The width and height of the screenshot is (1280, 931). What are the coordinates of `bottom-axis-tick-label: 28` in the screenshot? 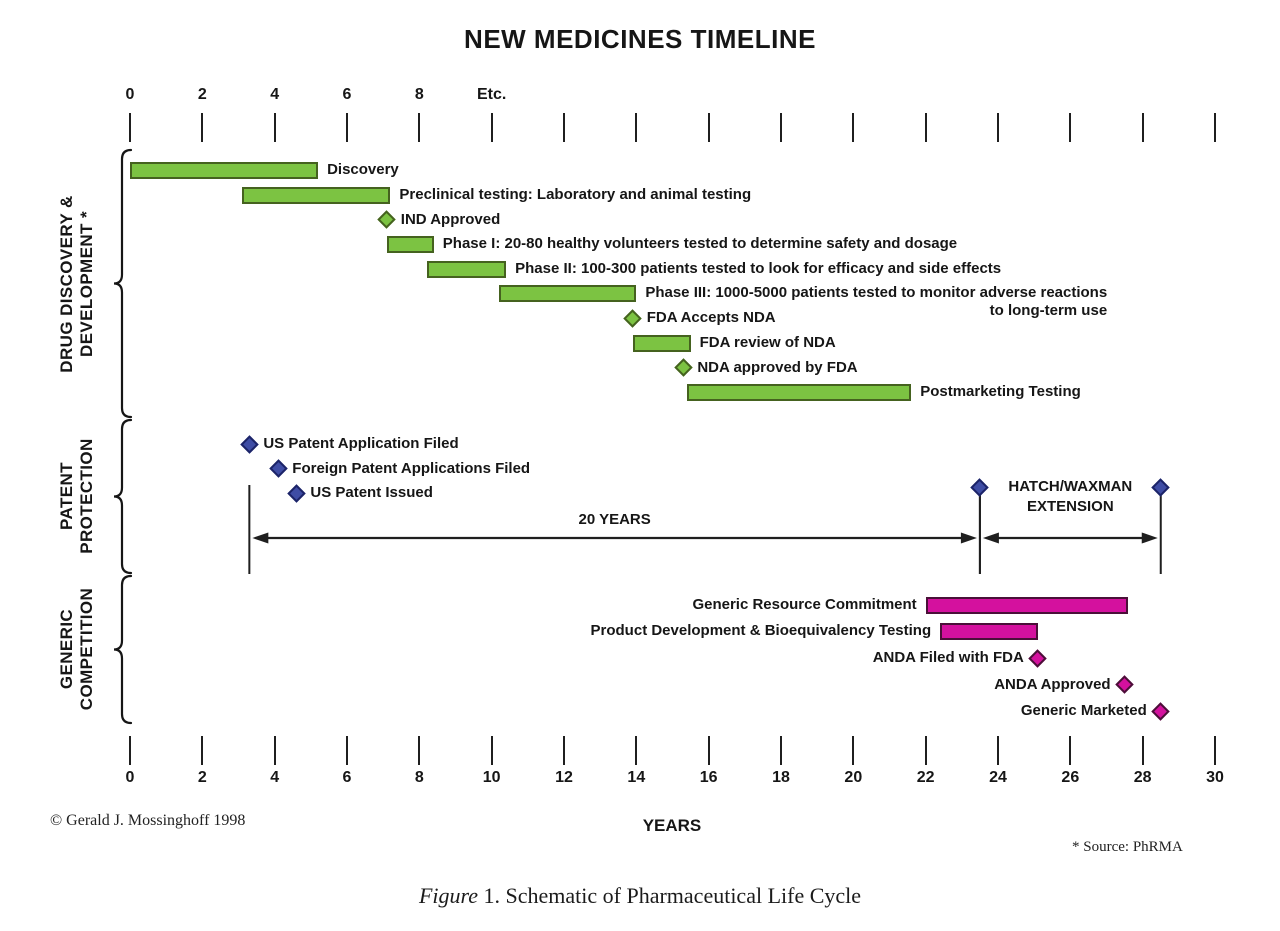 It's located at (1142, 777).